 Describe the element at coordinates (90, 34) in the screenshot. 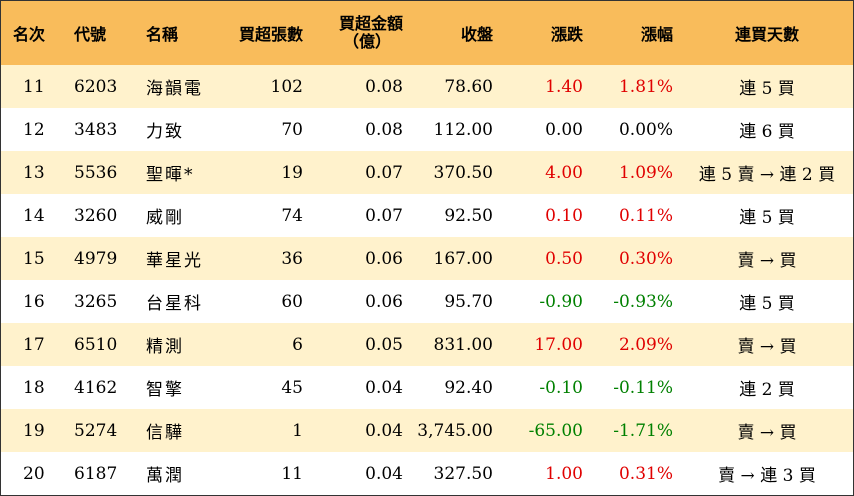

I see `header-code: 代號` at that location.